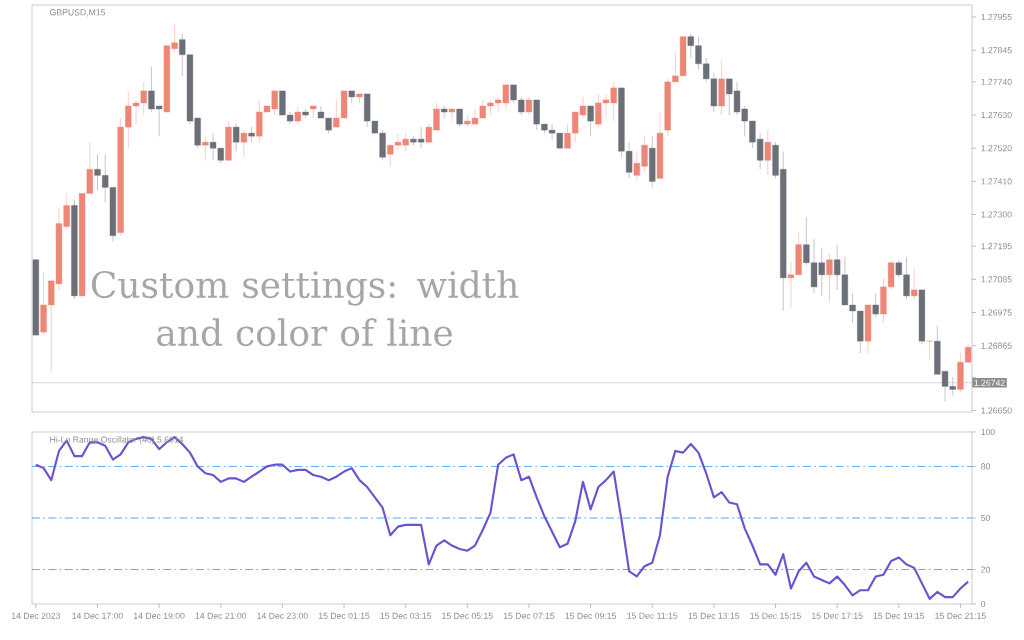 This screenshot has height=640, width=1024. What do you see at coordinates (996, 246) in the screenshot?
I see `y-tick-label: 1.27195` at bounding box center [996, 246].